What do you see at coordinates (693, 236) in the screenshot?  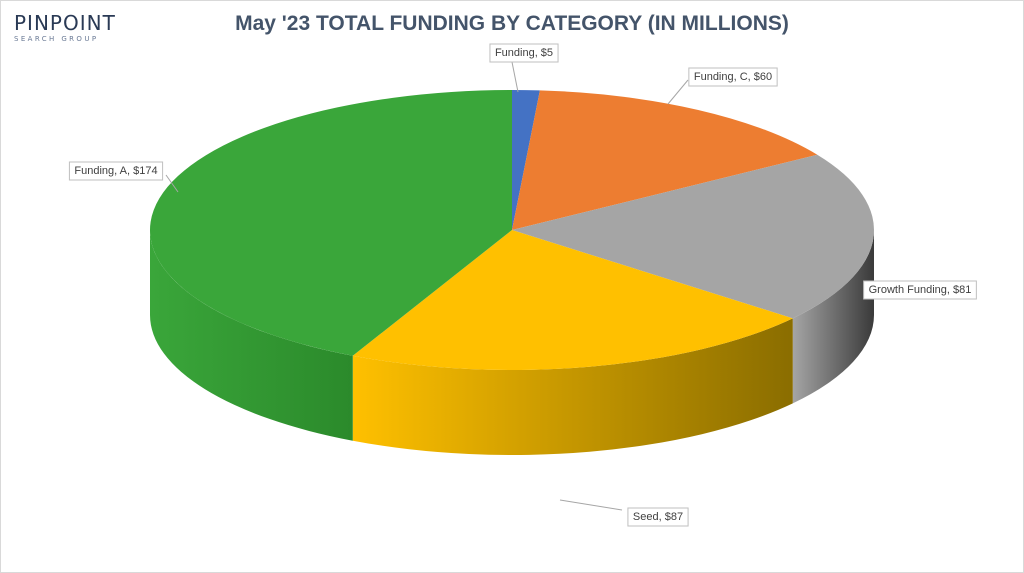 I see `pie-slice-growth-funding` at bounding box center [693, 236].